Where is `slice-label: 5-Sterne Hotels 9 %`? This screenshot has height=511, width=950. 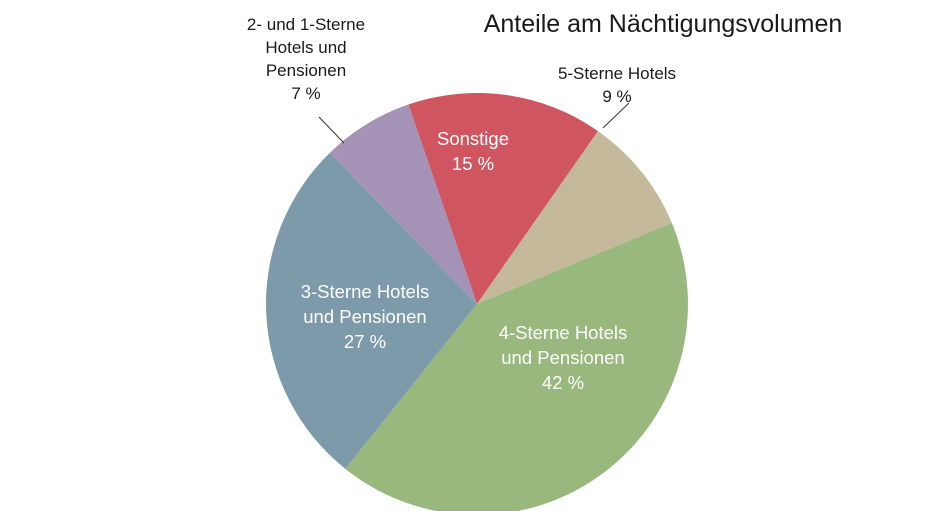
slice-label: 5-Sterne Hotels 9 % is located at coordinates (617, 85).